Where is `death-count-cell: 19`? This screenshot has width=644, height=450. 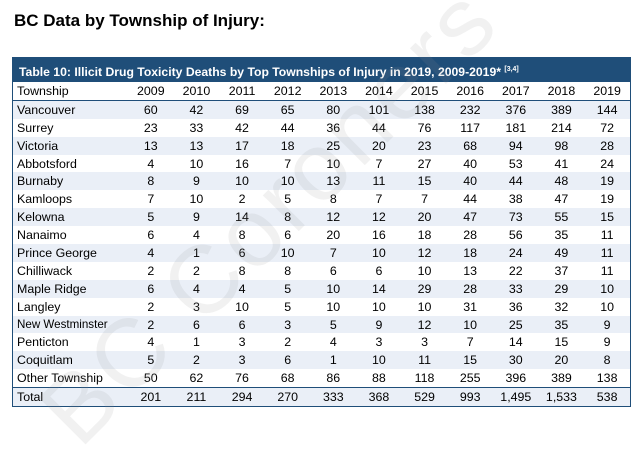 death-count-cell: 19 is located at coordinates (607, 199).